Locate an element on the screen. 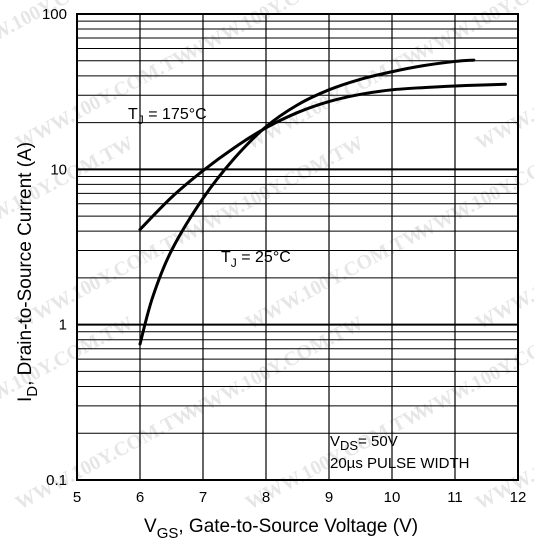 Image resolution: width=534 pixels, height=546 pixels. y-tick-label: 10 is located at coordinates (58, 169).